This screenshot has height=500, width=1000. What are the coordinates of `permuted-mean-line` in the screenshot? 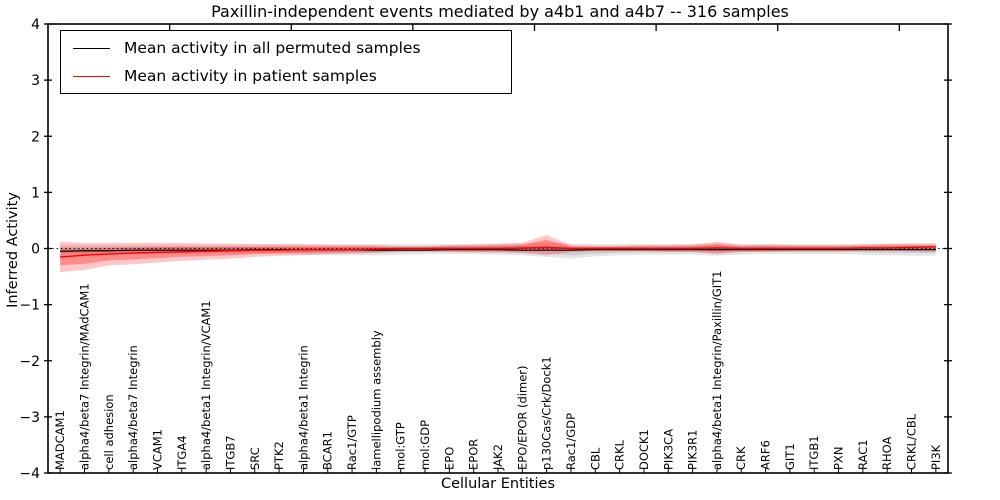 It's located at (498, 250).